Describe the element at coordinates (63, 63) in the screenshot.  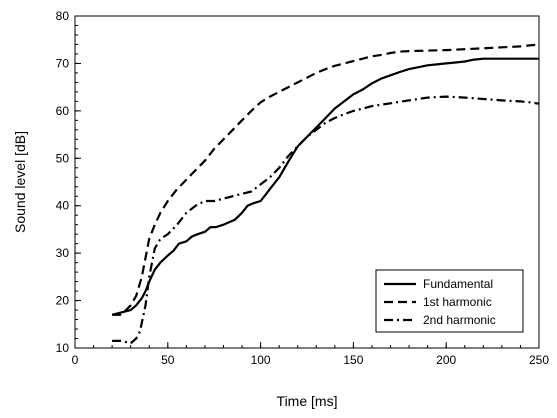
I see `y-tick-label: 70` at that location.